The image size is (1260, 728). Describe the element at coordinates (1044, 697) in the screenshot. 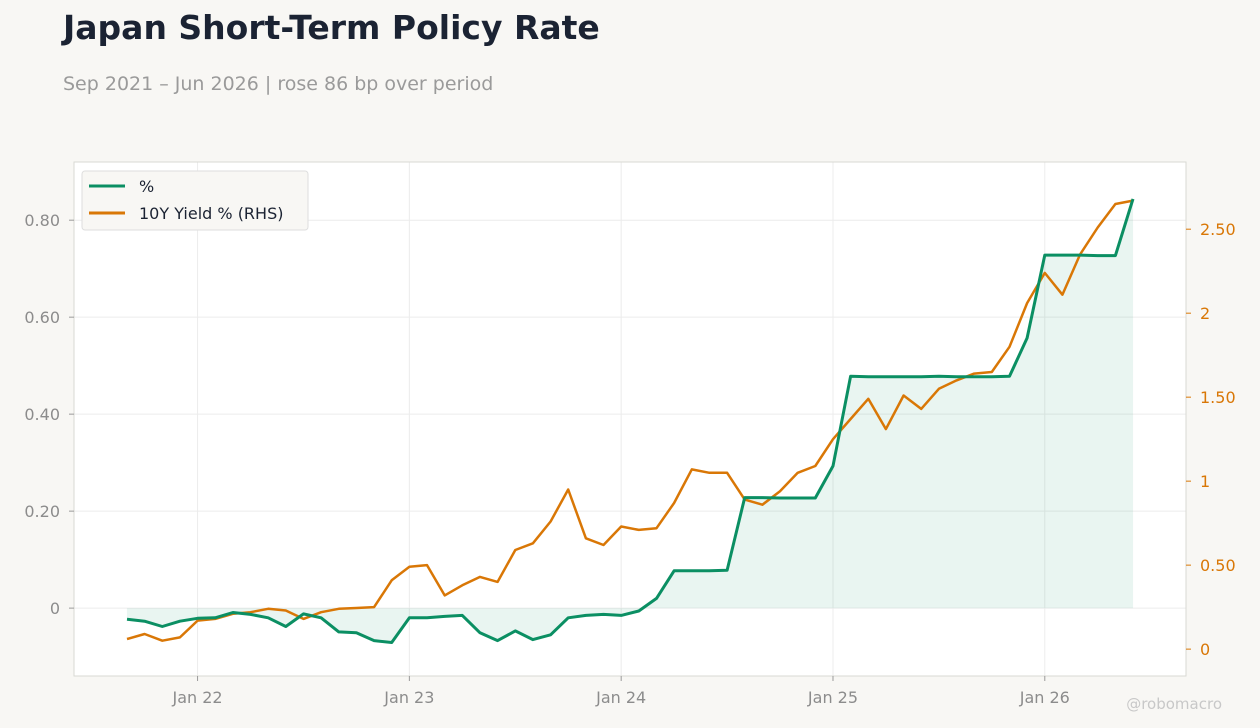

I see `x-axis-tick-label: Jan 26` at that location.